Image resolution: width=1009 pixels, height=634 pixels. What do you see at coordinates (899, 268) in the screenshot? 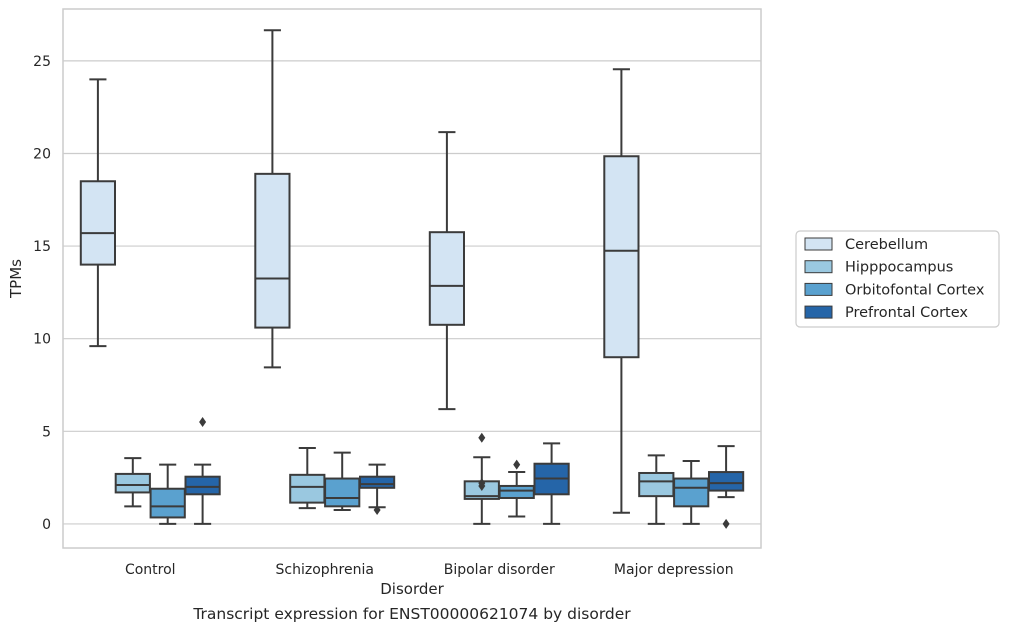
I see `legend-entry: Hipppocampus` at bounding box center [899, 268].